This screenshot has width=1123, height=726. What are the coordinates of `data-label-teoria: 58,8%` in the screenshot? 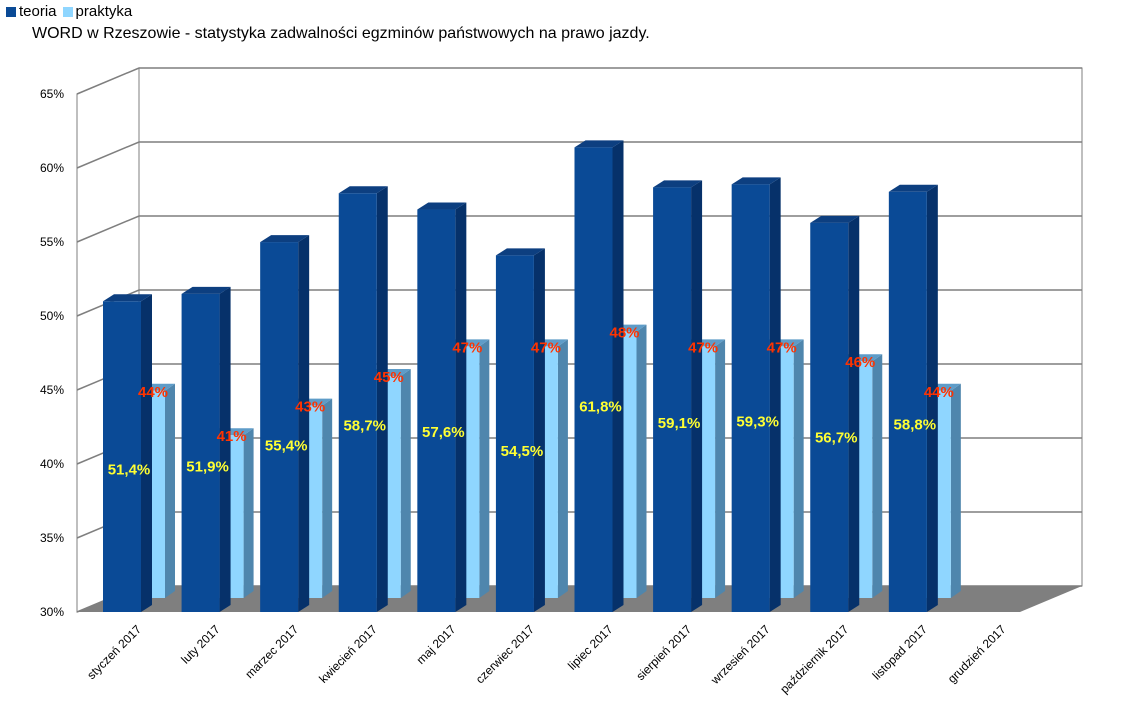 It's located at (915, 425).